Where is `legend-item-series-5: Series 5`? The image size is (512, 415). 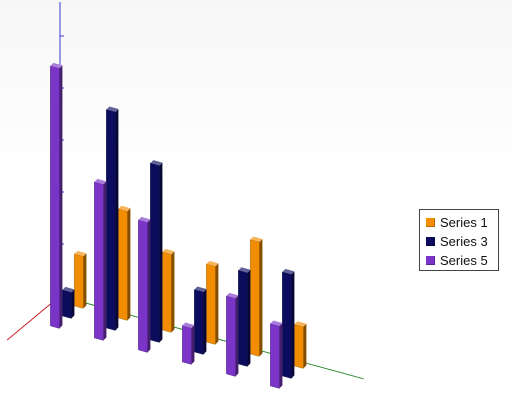
legend-item-series-5: Series 5 is located at coordinates (462, 260).